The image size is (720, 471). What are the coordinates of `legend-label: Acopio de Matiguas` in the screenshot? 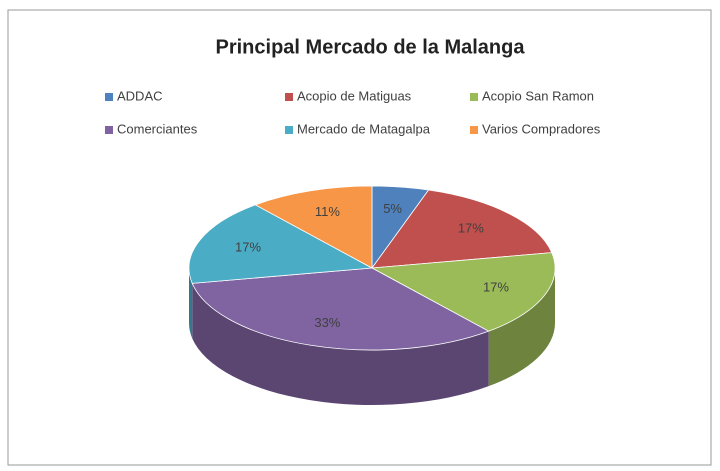 It's located at (354, 95).